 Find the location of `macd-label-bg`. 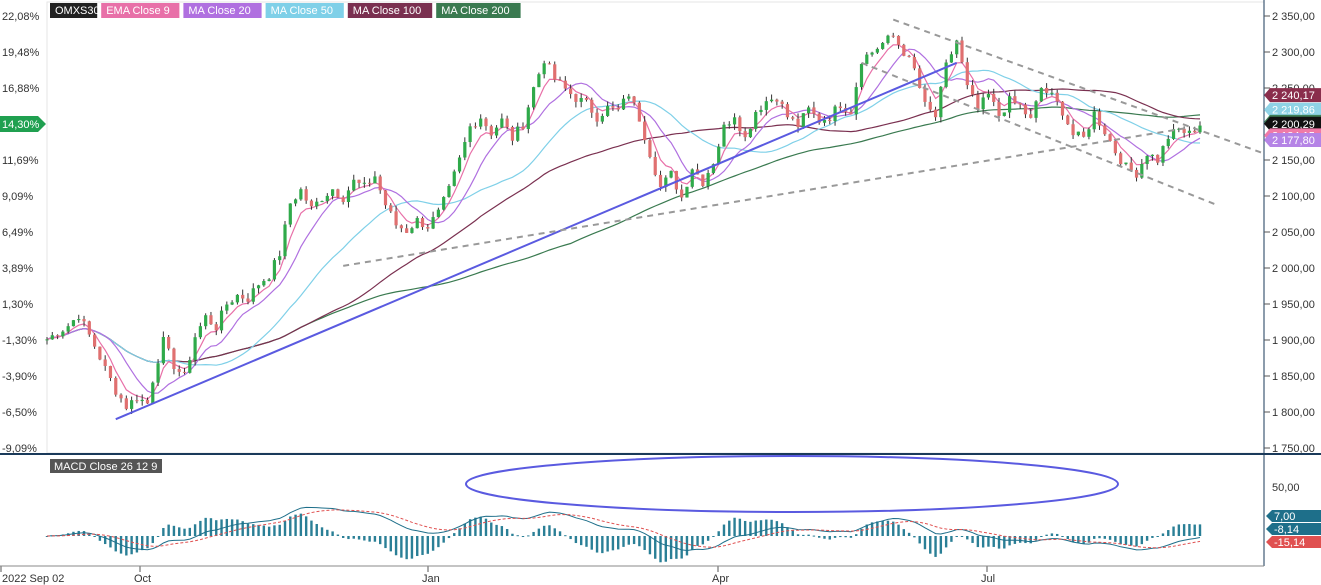

macd-label-bg is located at coordinates (106, 466).